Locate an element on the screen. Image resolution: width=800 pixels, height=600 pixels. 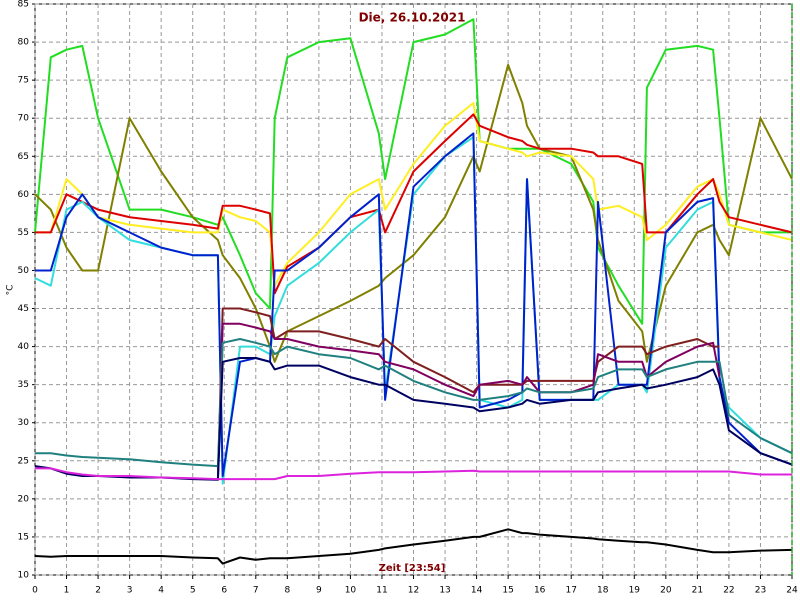
y-tick-label: 50 is located at coordinates (24, 271).